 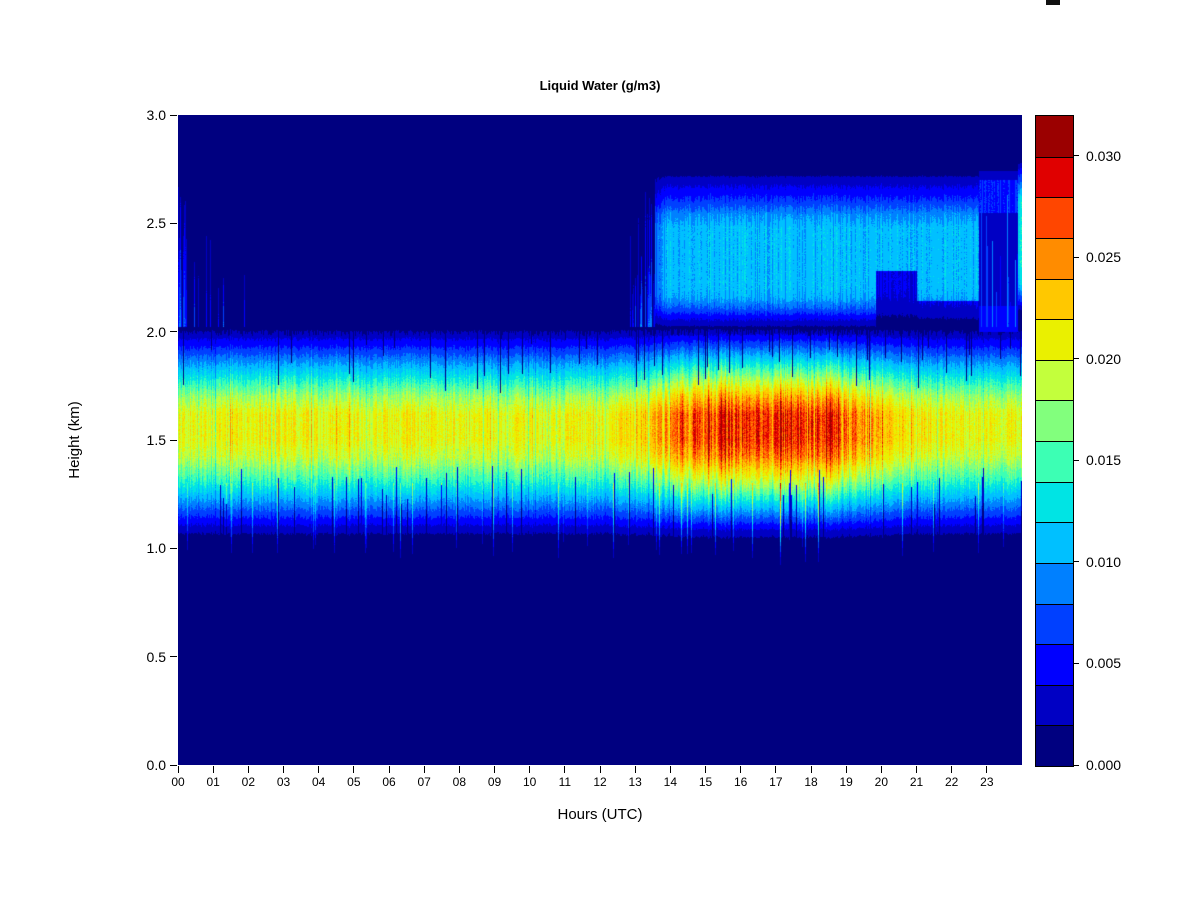 I want to click on colorbar-tick-label: 0.015, so click(x=1104, y=460).